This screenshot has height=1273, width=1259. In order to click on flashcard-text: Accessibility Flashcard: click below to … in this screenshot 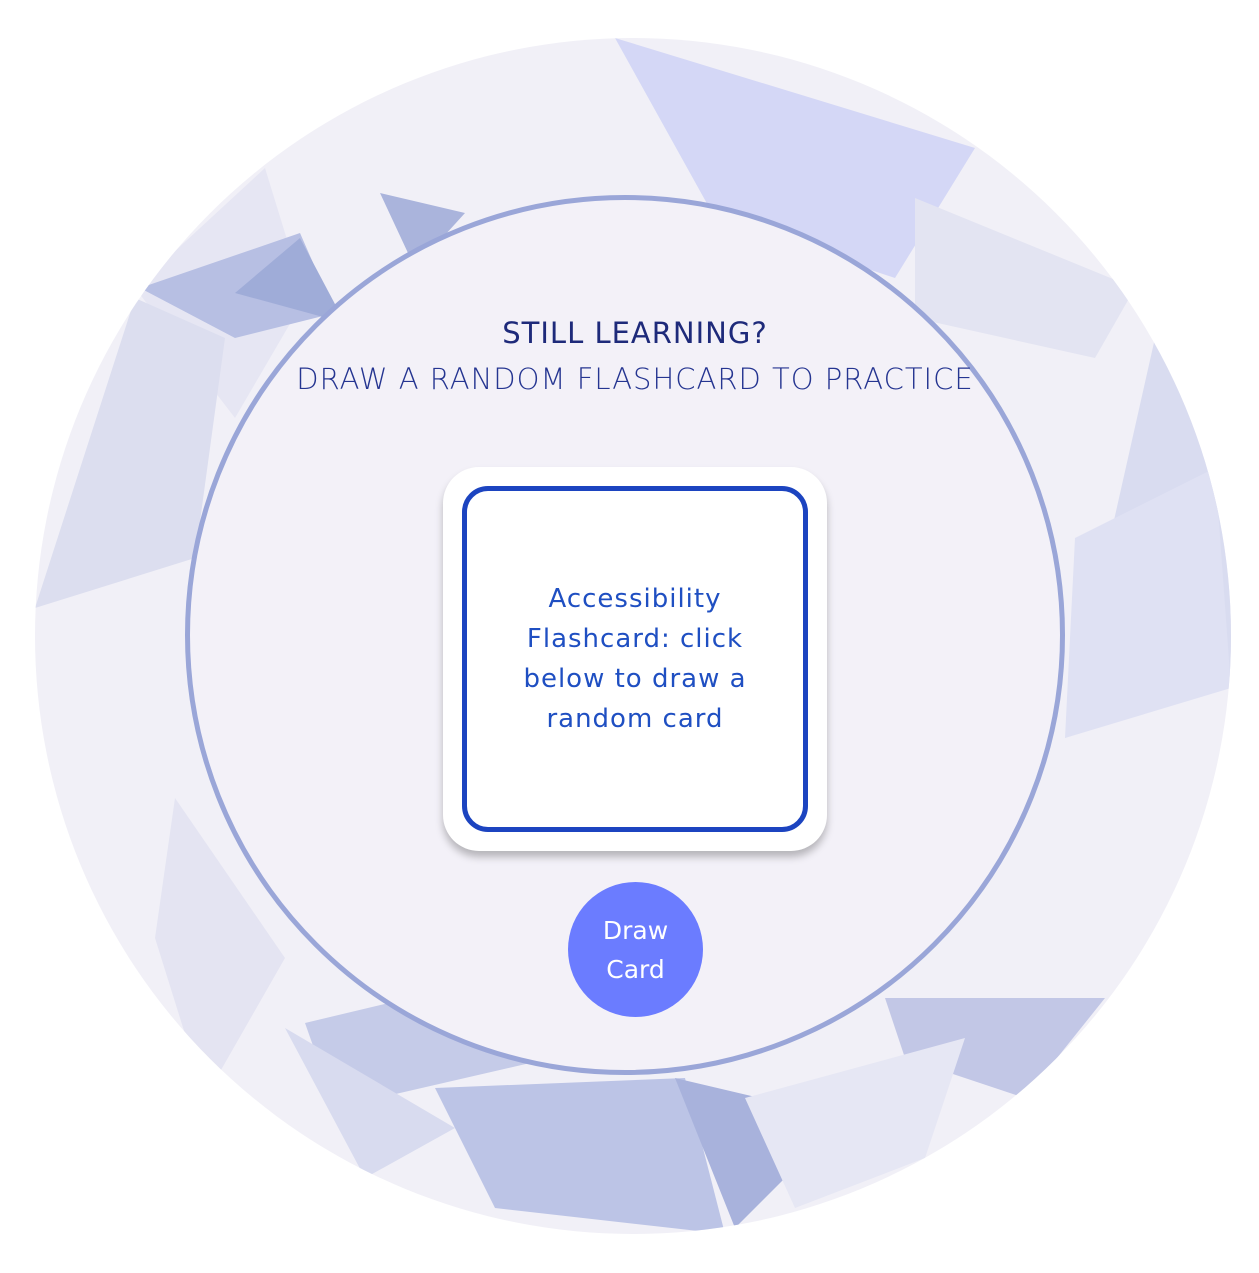, I will do `click(635, 659)`.